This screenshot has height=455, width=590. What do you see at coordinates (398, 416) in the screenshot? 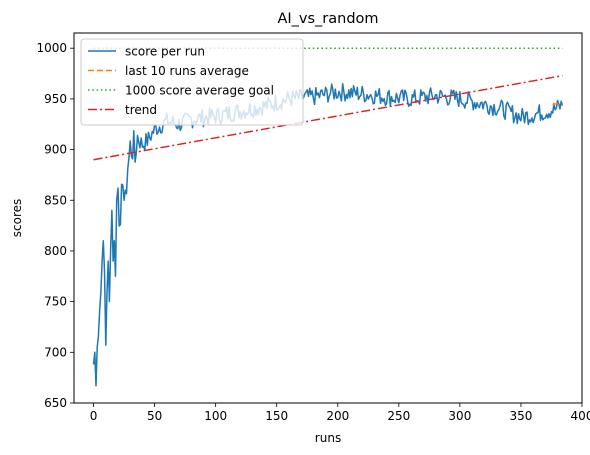
I see `x-tick-label: 250` at bounding box center [398, 416].